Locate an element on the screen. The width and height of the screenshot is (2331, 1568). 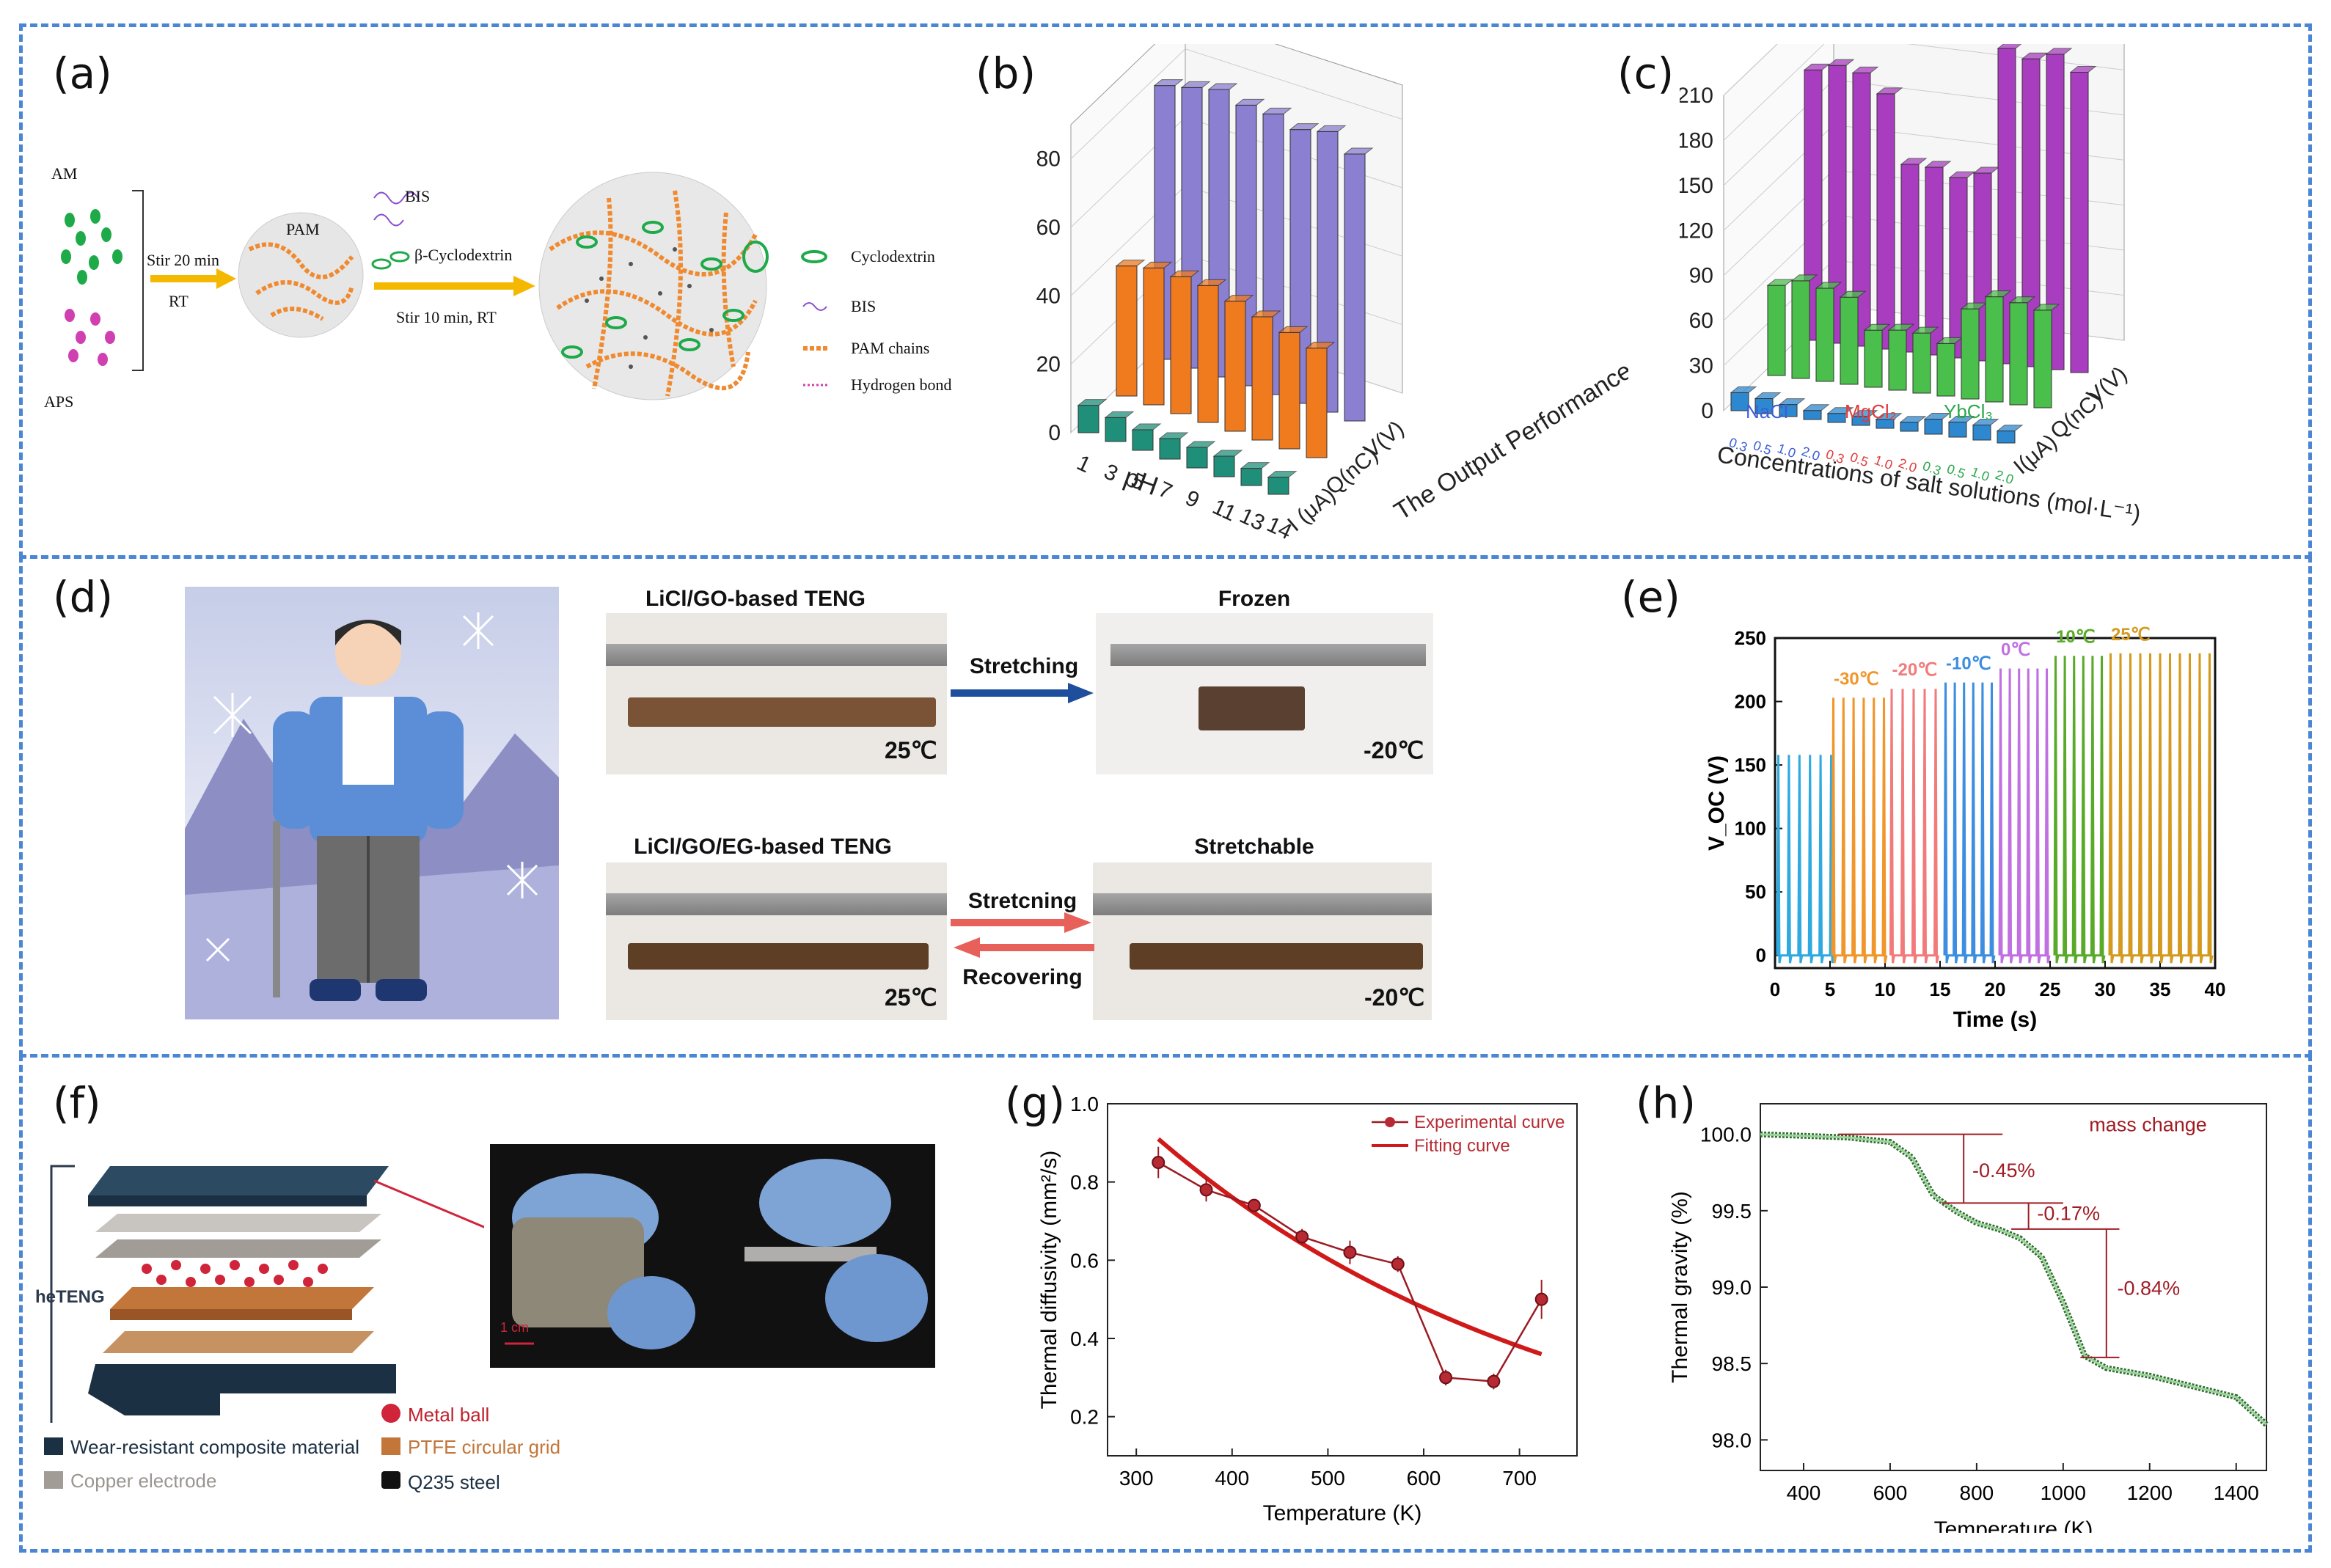
x-tick-label: 3 is located at coordinates (1110, 472).